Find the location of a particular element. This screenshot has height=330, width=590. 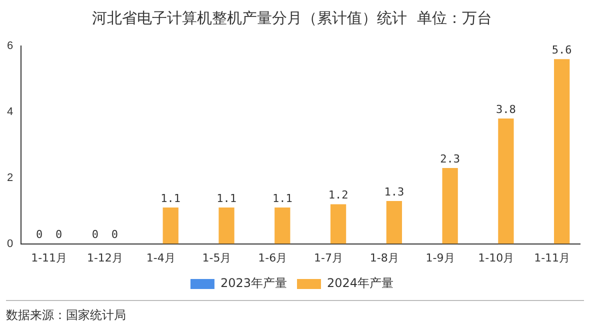

x-tick-label: 1-8月 is located at coordinates (384, 257).